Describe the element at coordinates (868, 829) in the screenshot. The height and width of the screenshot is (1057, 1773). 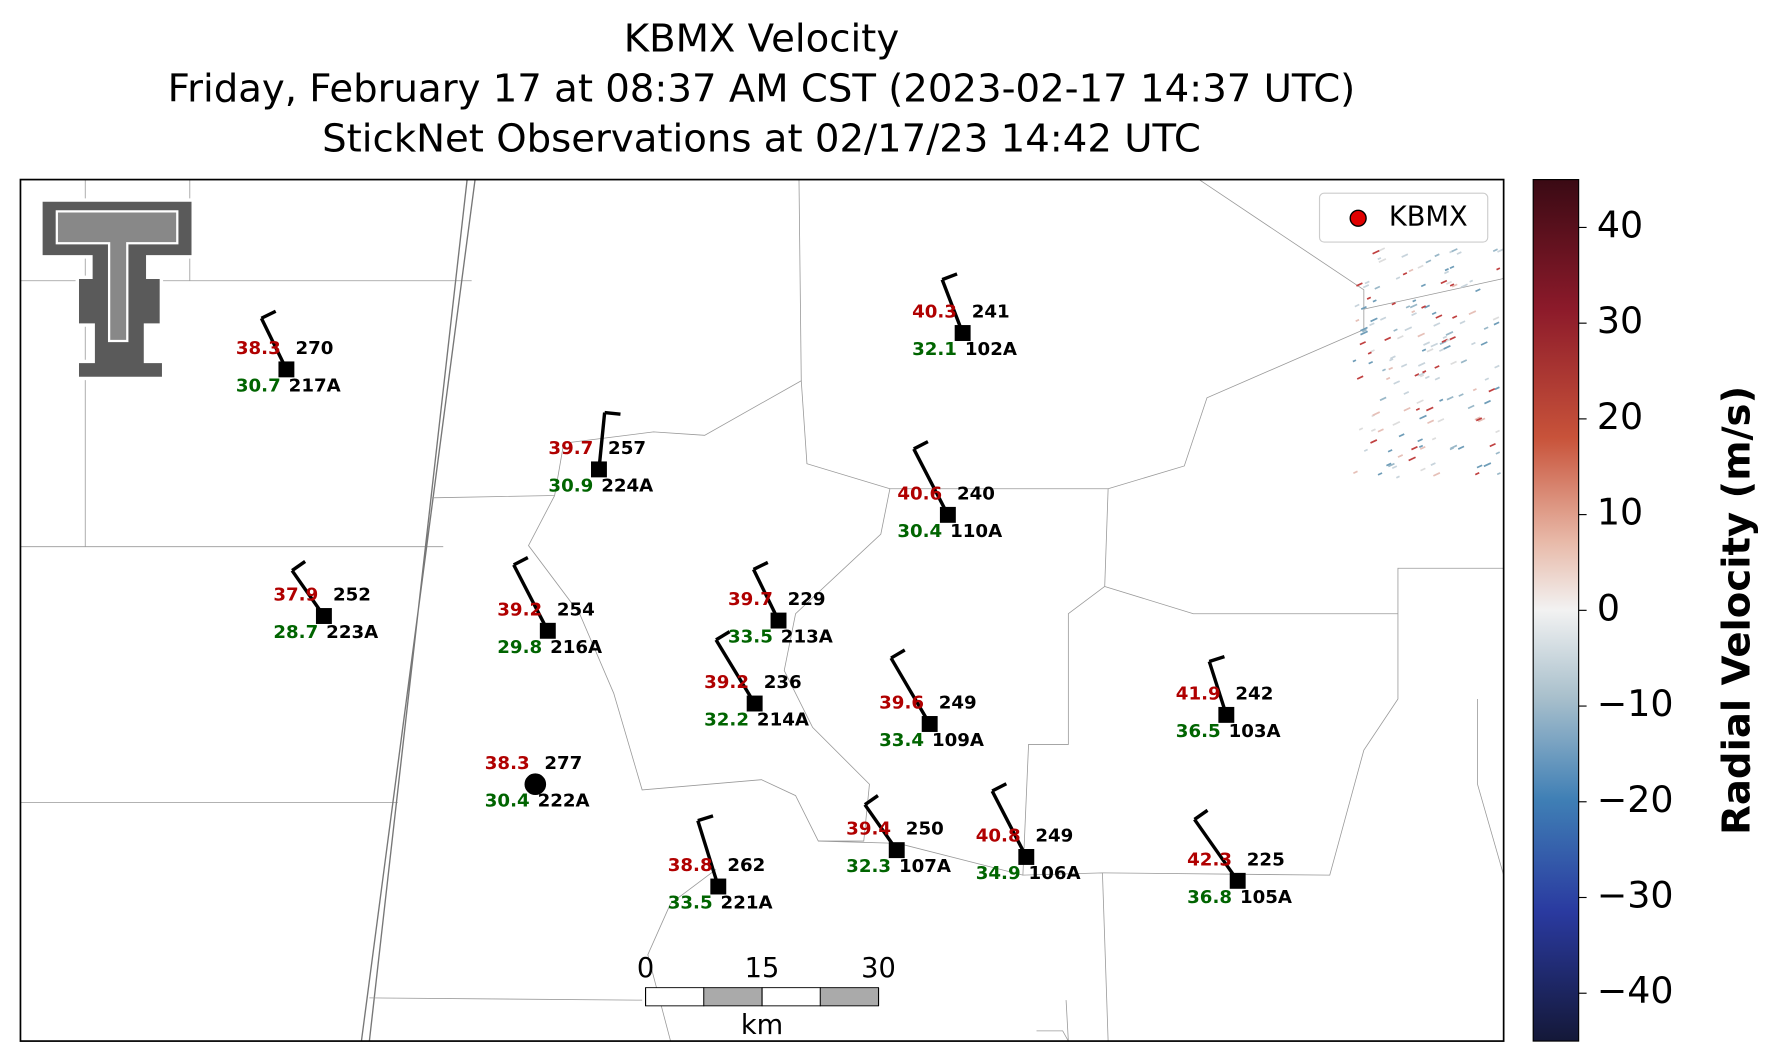
I see `temperature: 39.4` at that location.